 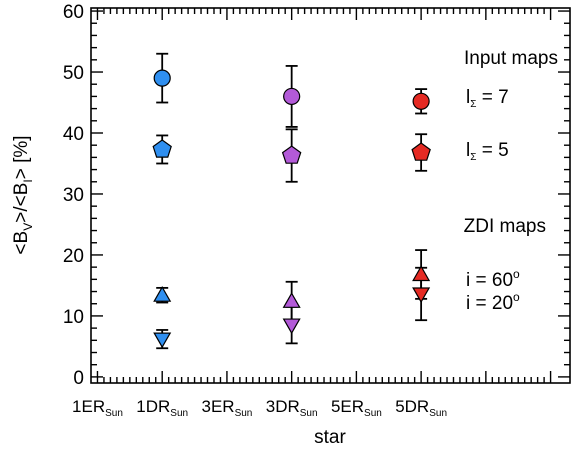 I want to click on y-tick-label: 0, so click(x=78, y=378).